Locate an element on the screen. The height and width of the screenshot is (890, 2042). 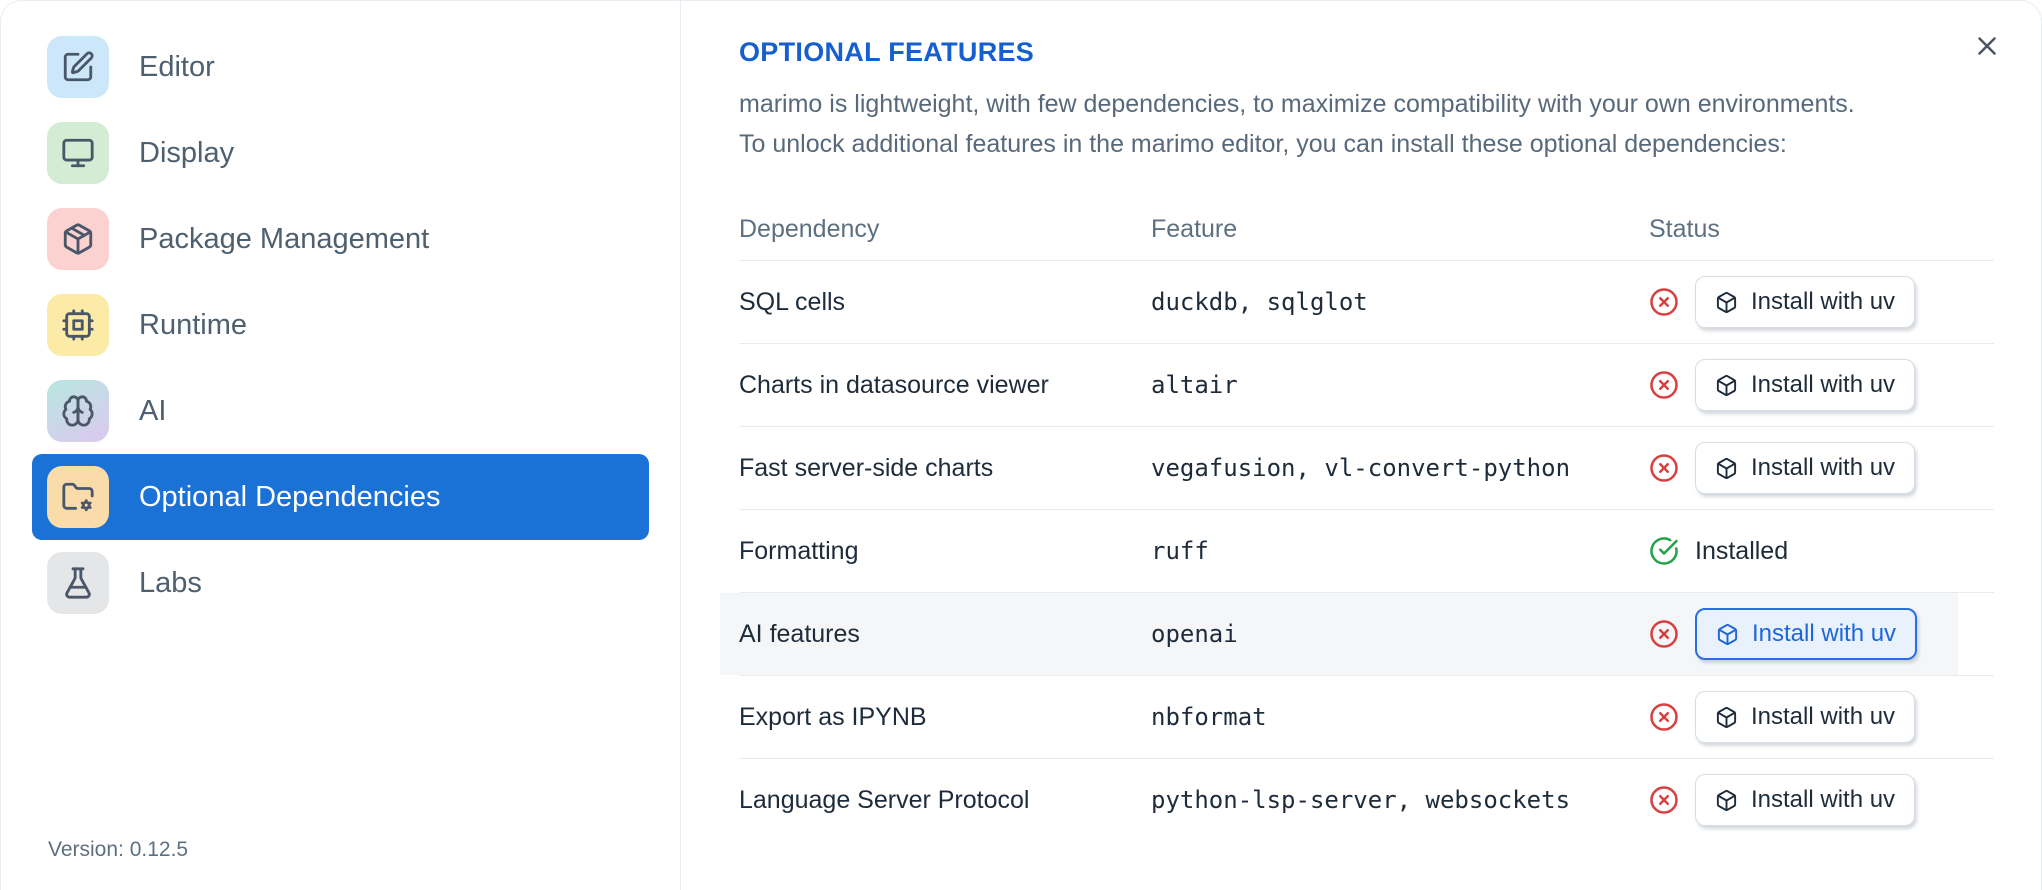
dependency-cell: Language Server Protocol is located at coordinates (884, 799).